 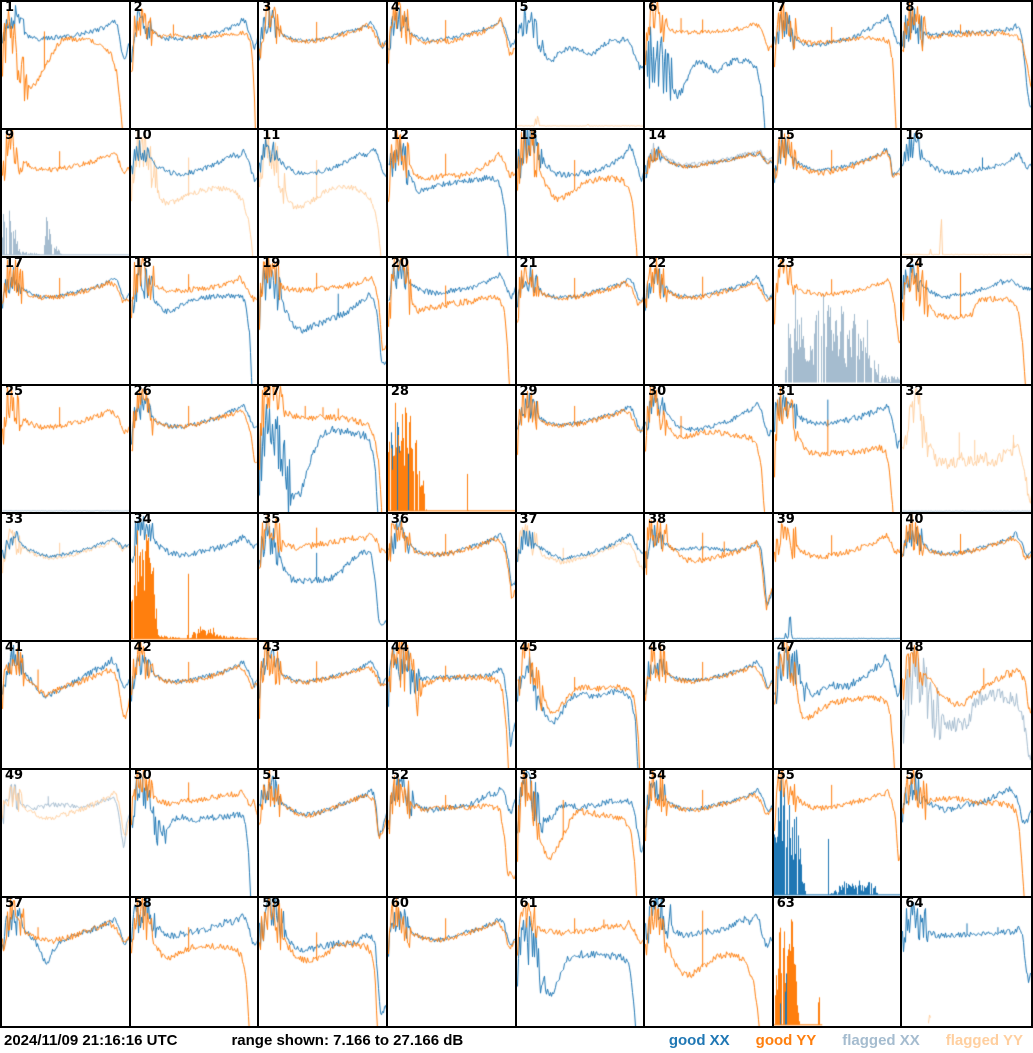 I want to click on spectrum-panel-57: 57, so click(x=66, y=962).